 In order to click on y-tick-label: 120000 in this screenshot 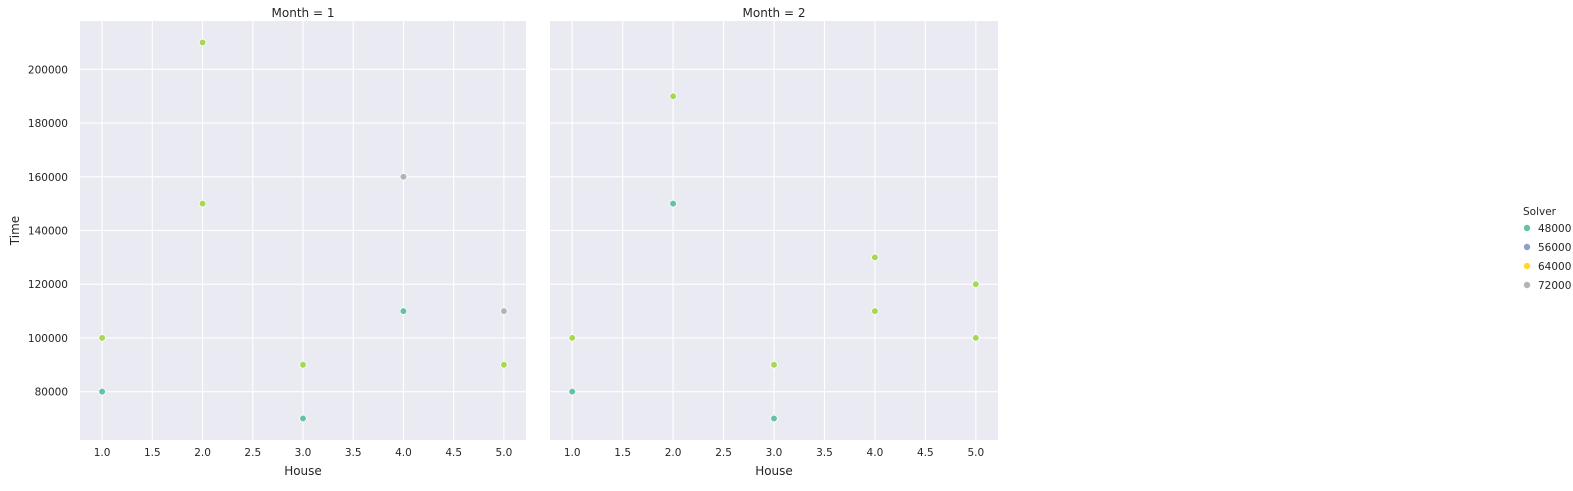, I will do `click(48, 285)`.